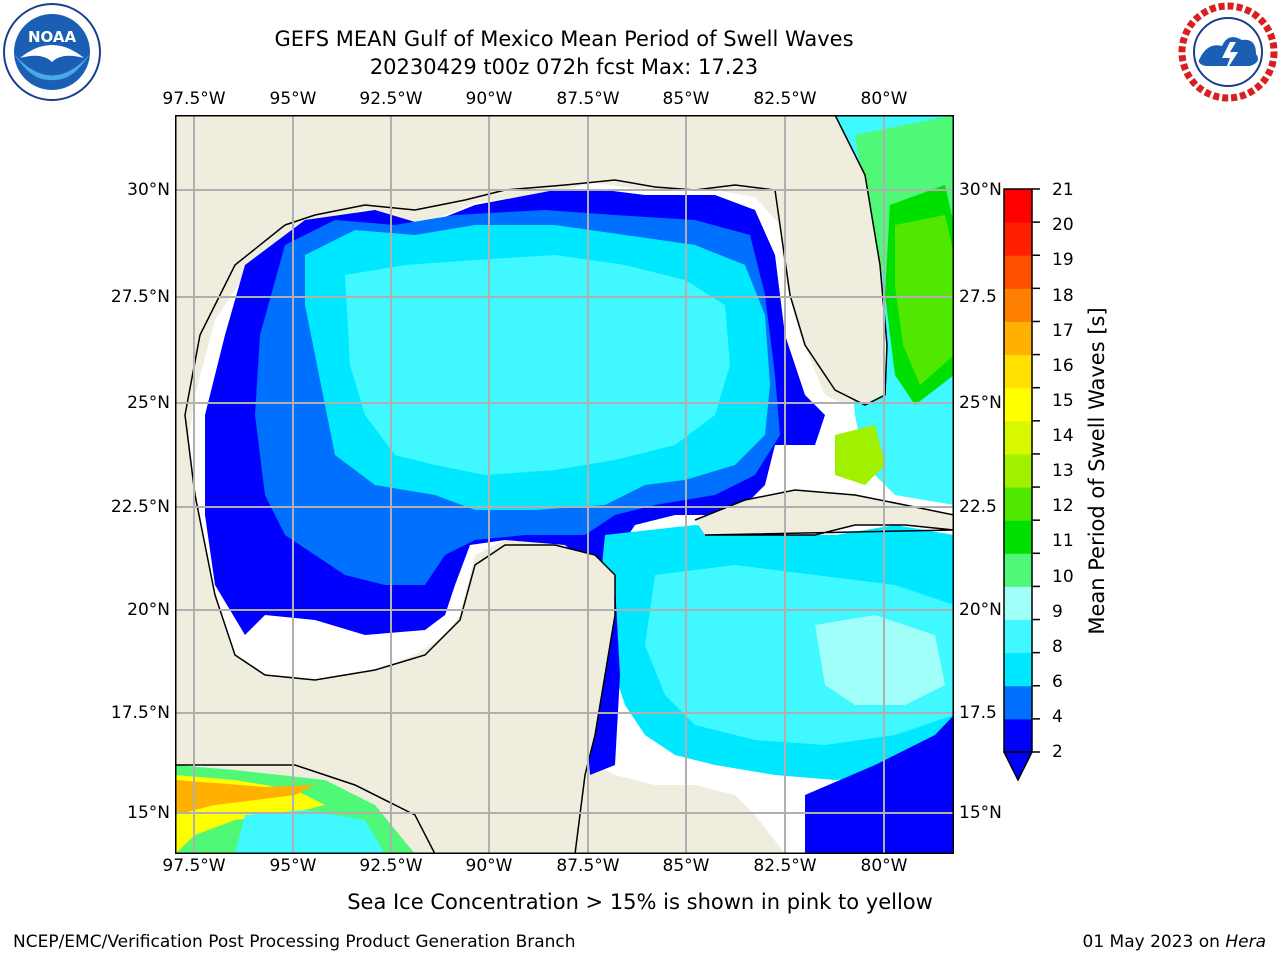 The width and height of the screenshot is (1280, 960). What do you see at coordinates (194, 99) in the screenshot?
I see `lon-label-top-0: 97.5°W` at bounding box center [194, 99].